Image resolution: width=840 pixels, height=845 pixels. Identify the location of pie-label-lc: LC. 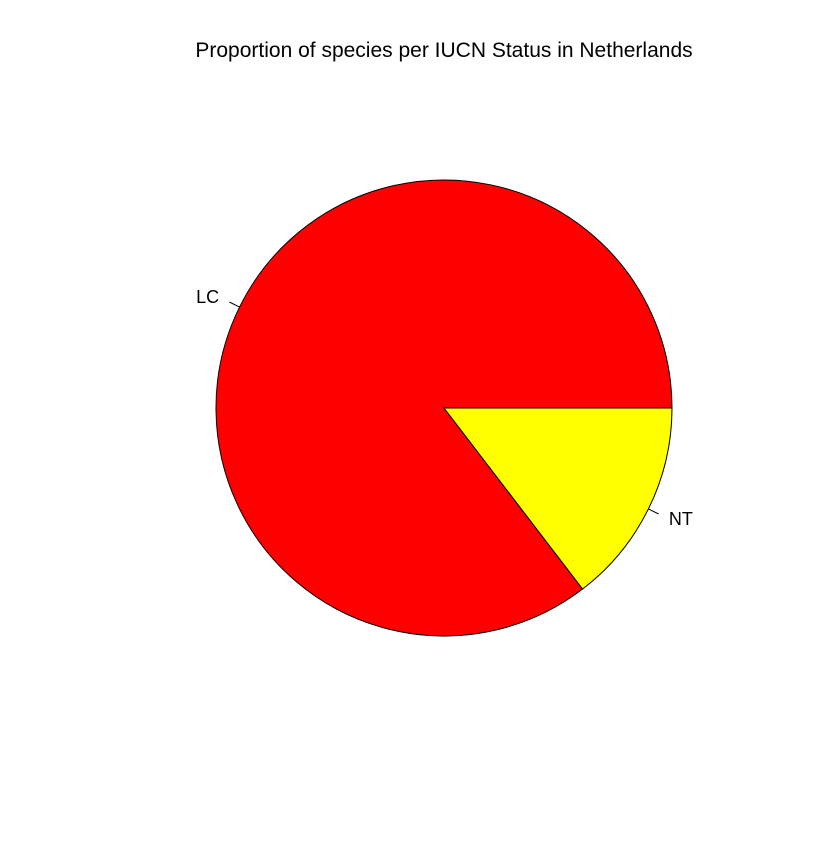
(207, 297).